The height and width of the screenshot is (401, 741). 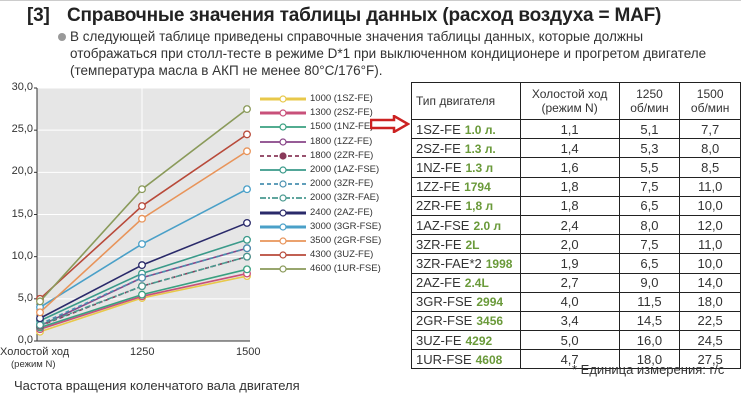 I want to click on engine-displacement: 1.3 л, so click(x=479, y=167).